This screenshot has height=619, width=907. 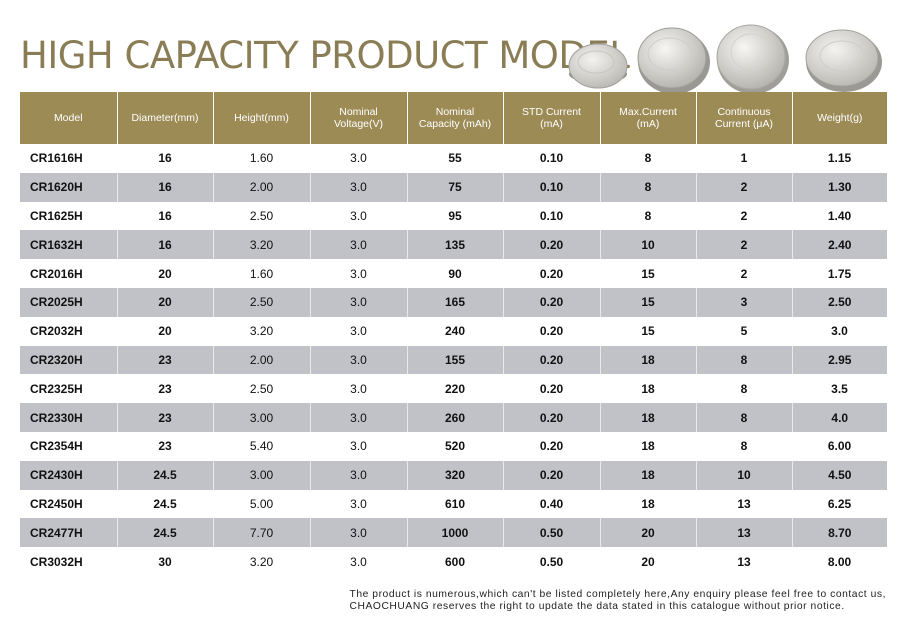 What do you see at coordinates (648, 118) in the screenshot?
I see `column-header: Max.Current (mA)` at bounding box center [648, 118].